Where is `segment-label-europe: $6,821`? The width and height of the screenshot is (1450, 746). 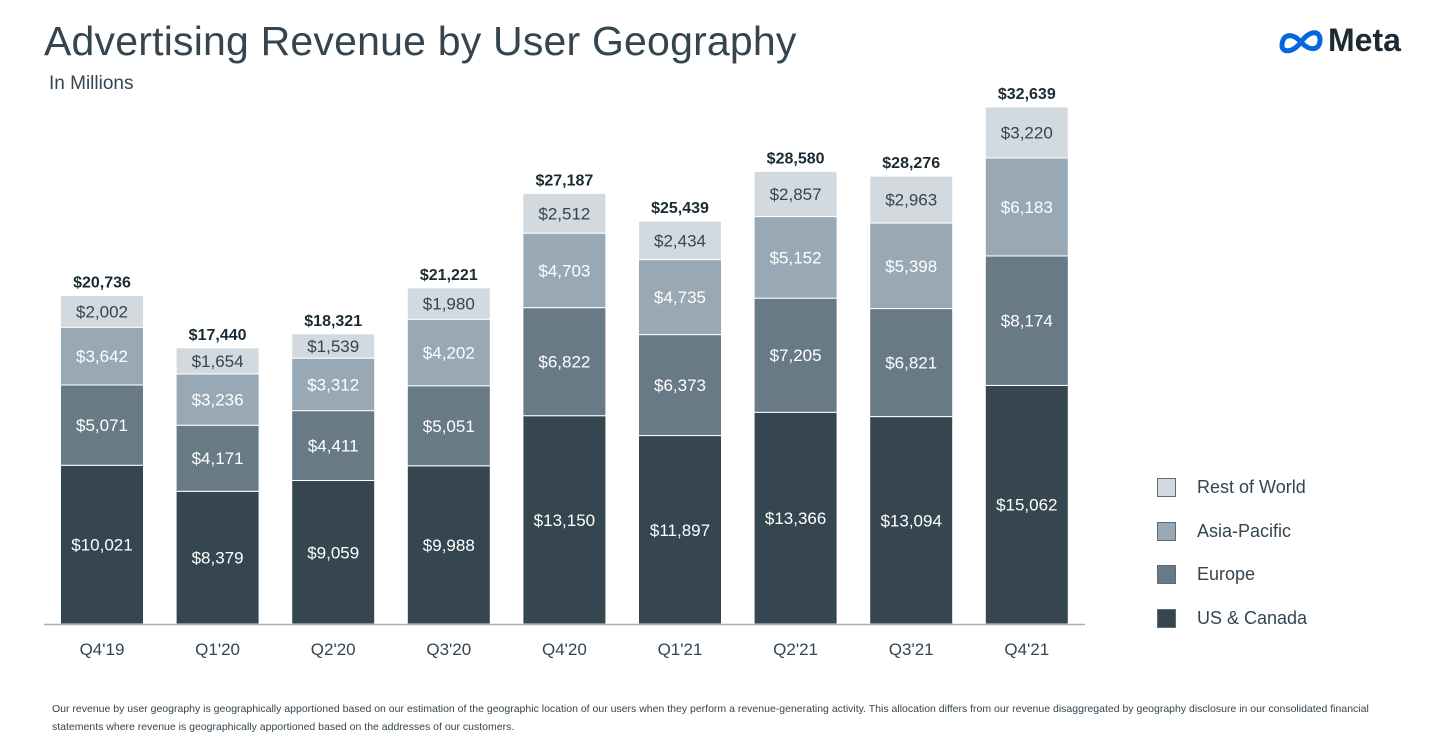
segment-label-europe: $6,821 is located at coordinates (911, 363).